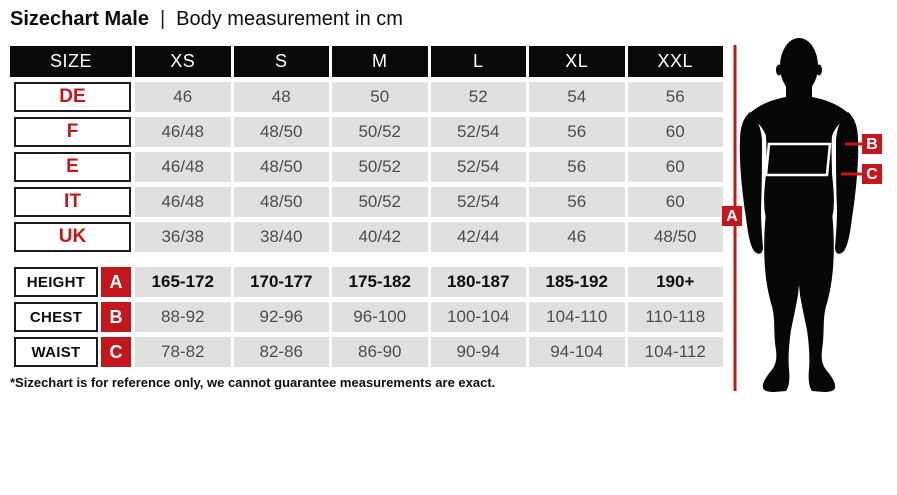 The height and width of the screenshot is (495, 897). What do you see at coordinates (183, 282) in the screenshot?
I see `measure-value: 165-172` at bounding box center [183, 282].